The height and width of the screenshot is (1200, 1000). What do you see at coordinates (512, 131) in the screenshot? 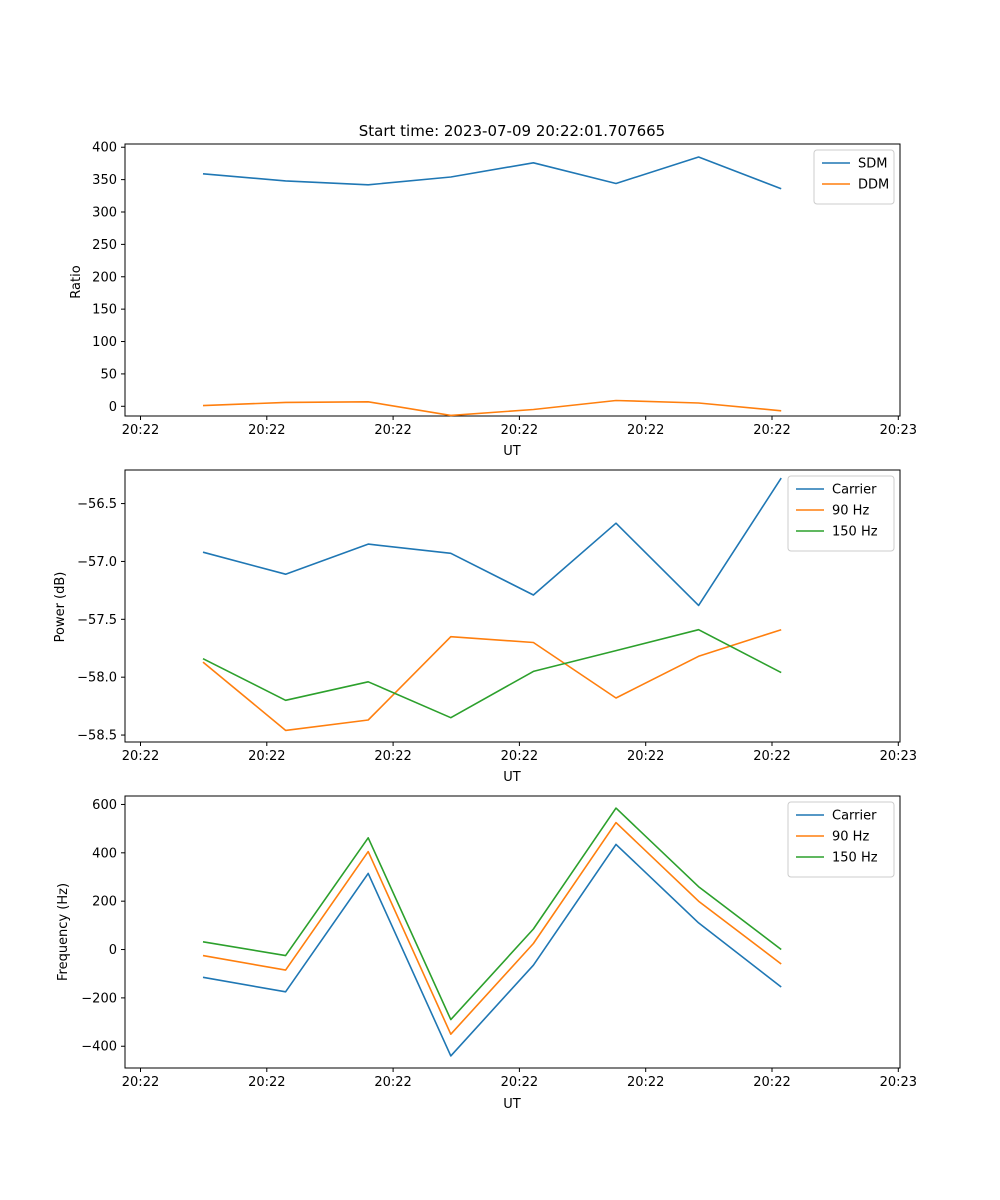
I see `figure-title: Start time: 2023-07-09 20:22:01.707665` at bounding box center [512, 131].